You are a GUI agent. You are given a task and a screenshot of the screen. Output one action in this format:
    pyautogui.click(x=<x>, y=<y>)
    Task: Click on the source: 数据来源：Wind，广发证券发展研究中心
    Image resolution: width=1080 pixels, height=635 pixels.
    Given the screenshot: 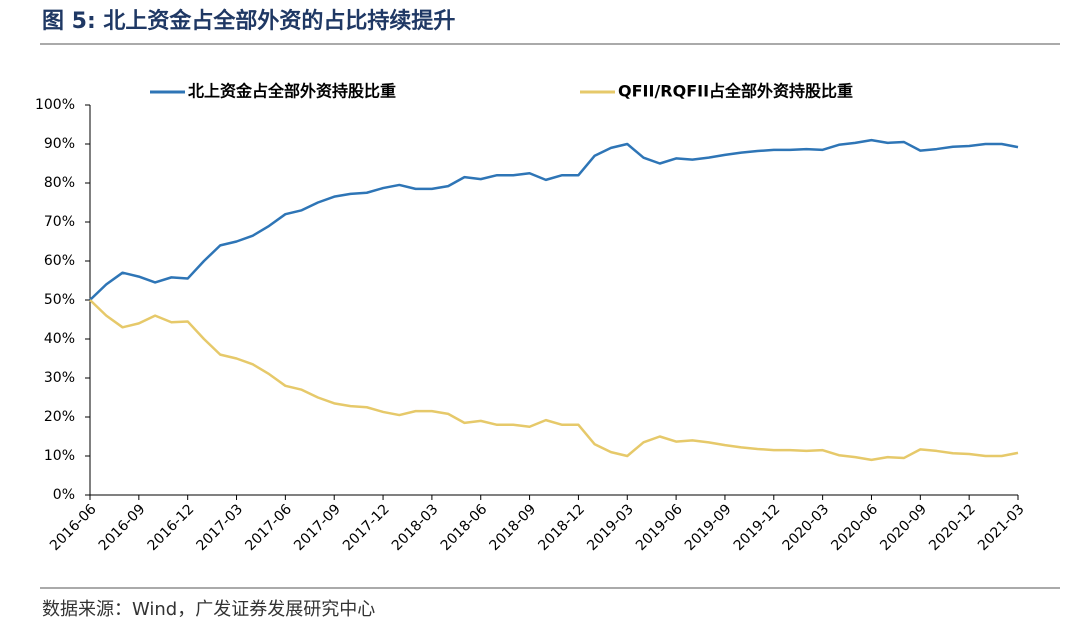 What is the action you would take?
    pyautogui.click(x=208, y=609)
    